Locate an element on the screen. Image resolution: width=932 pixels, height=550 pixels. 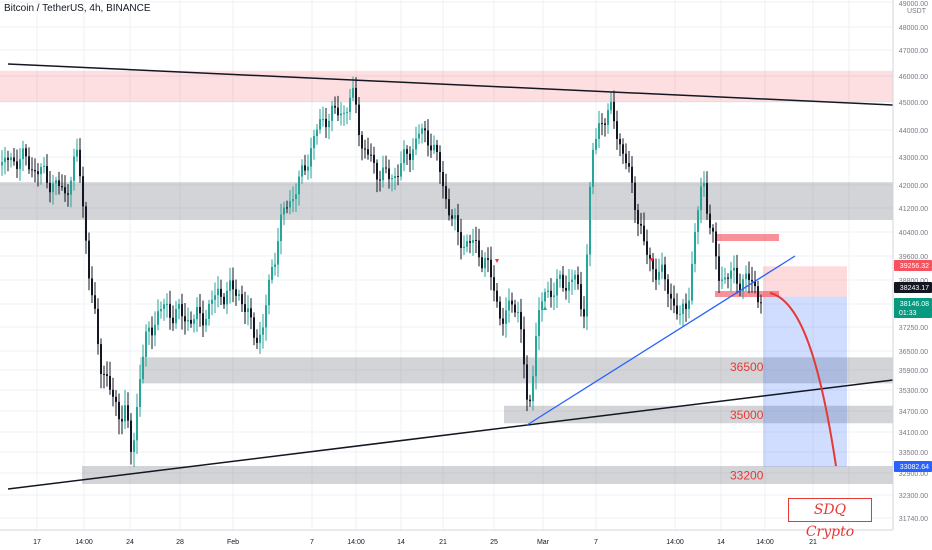
price-tick-label: 39600.00 is located at coordinates (913, 257).